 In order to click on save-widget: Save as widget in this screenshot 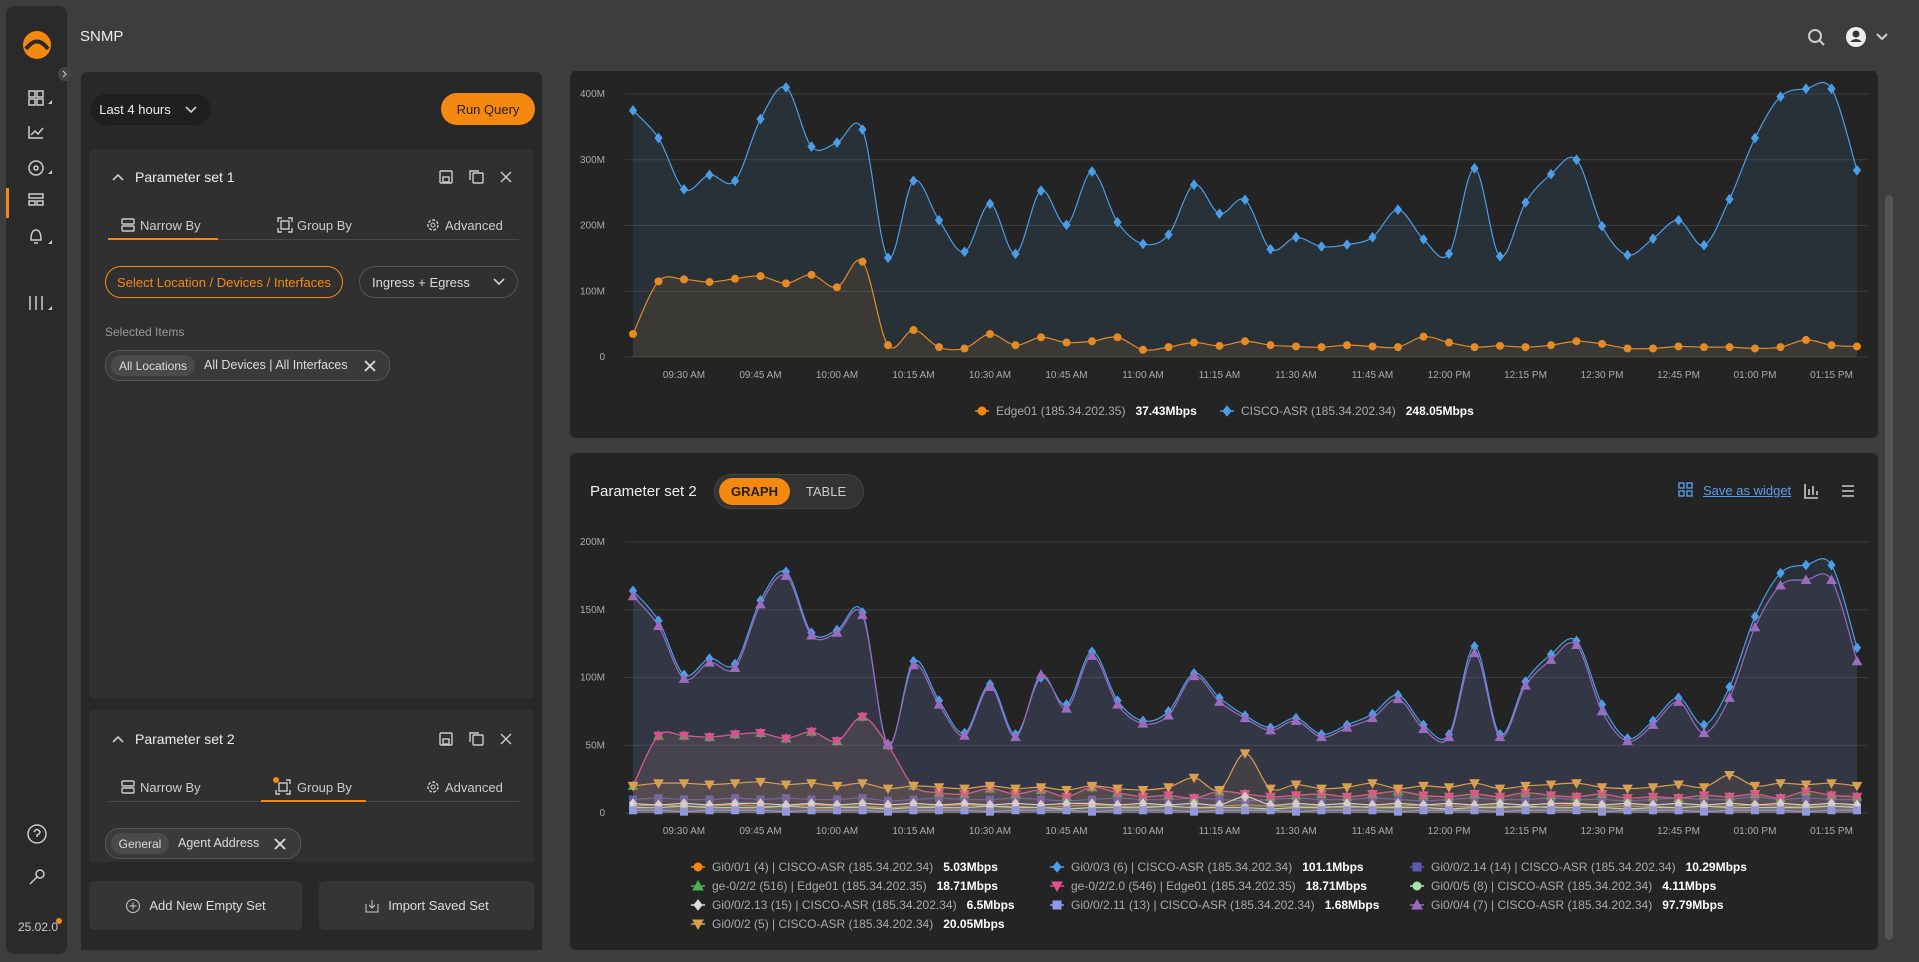, I will do `click(1747, 490)`.